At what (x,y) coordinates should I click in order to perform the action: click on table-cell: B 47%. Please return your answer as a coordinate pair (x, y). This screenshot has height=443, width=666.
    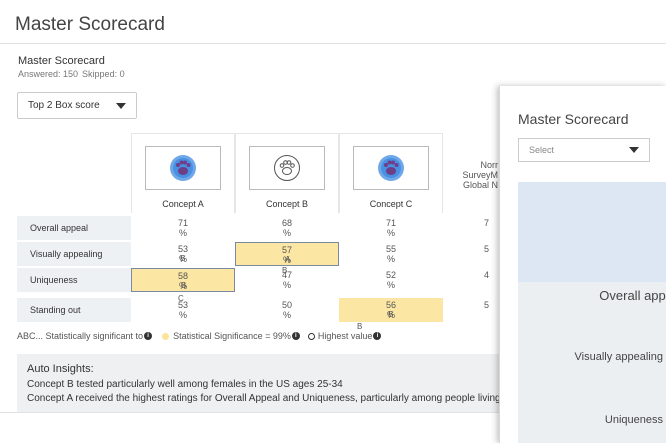
    Looking at the image, I should click on (286, 278).